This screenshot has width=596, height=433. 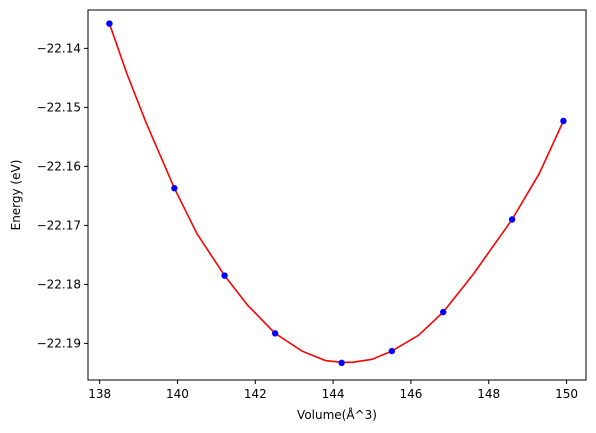 What do you see at coordinates (99, 394) in the screenshot?
I see `x-tick-label: 138` at bounding box center [99, 394].